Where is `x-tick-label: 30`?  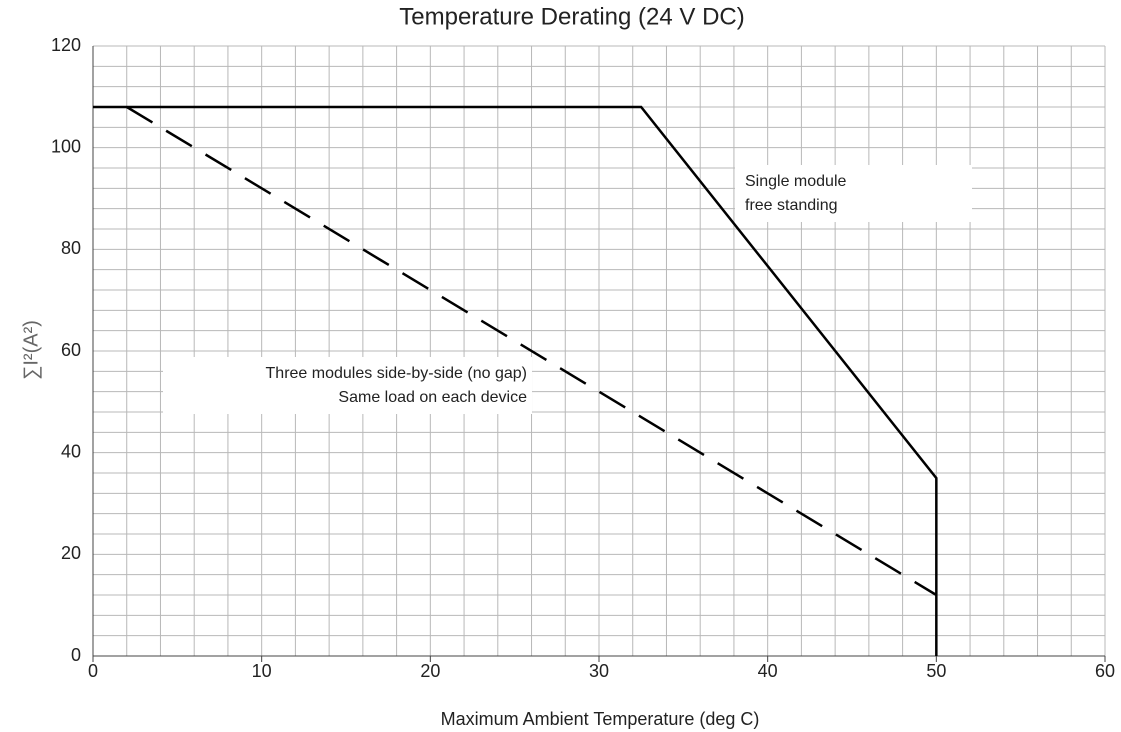 x-tick-label: 30 is located at coordinates (599, 671).